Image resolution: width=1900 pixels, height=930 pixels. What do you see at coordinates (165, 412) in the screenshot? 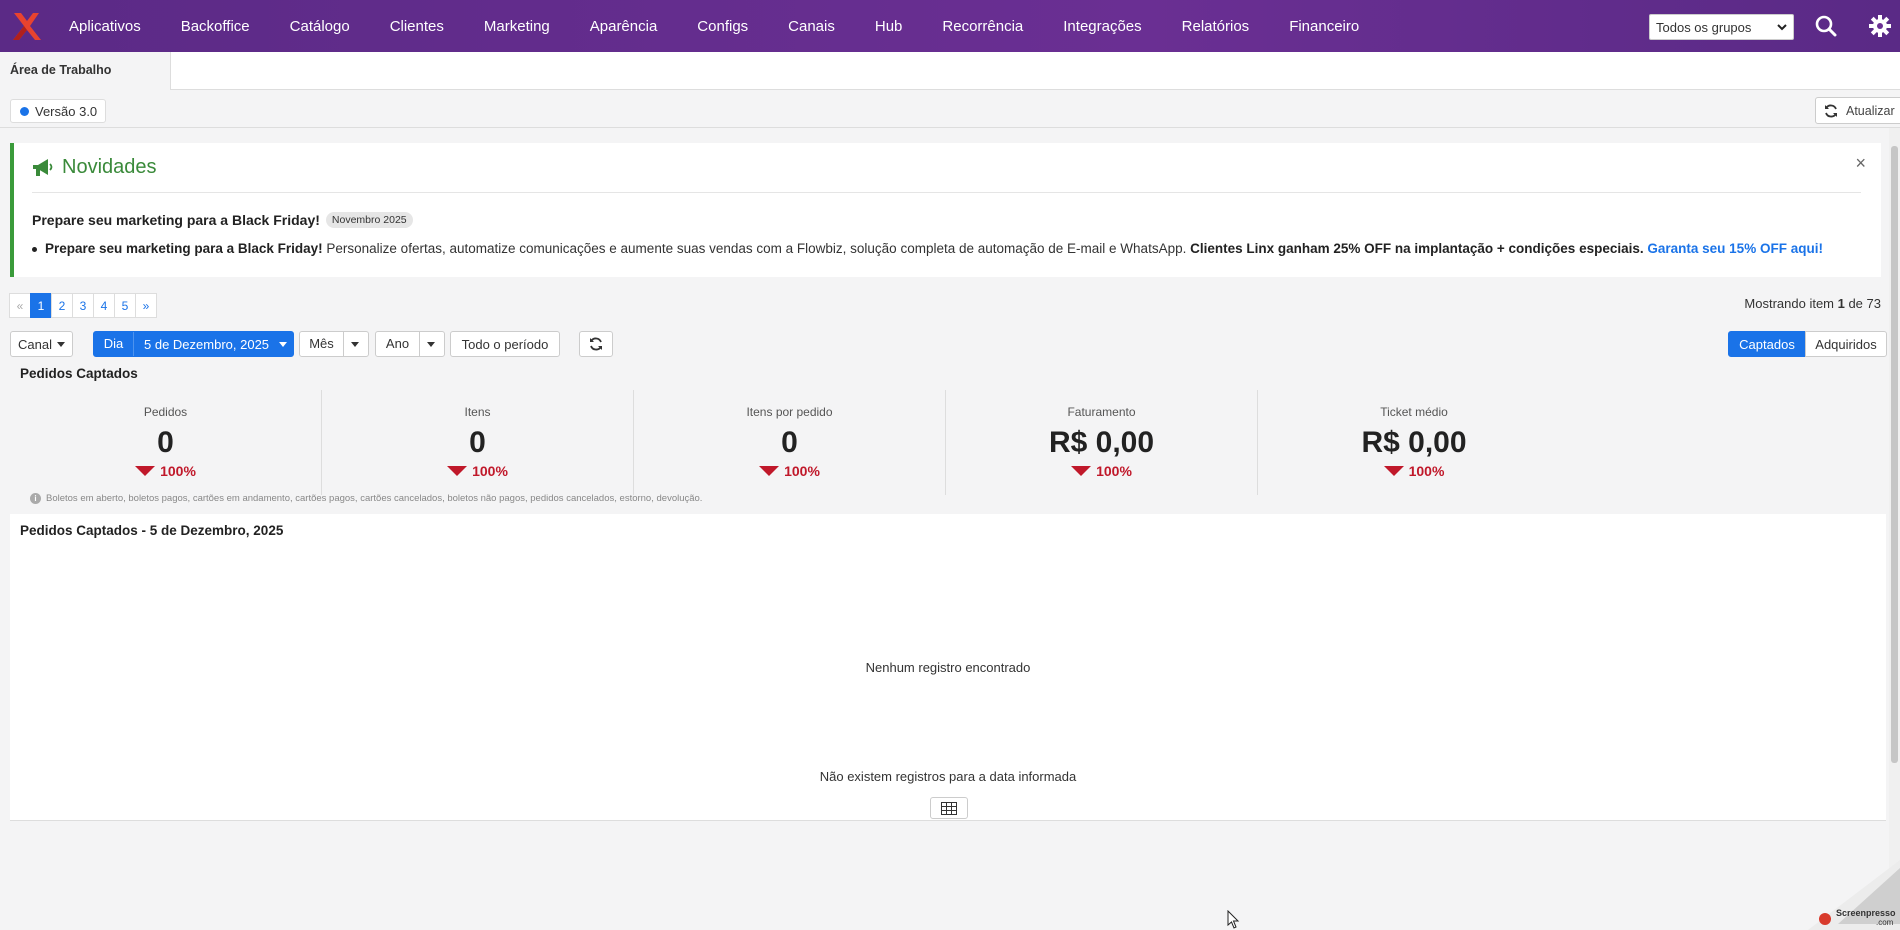
I see `stat-label: Pedidos` at bounding box center [165, 412].